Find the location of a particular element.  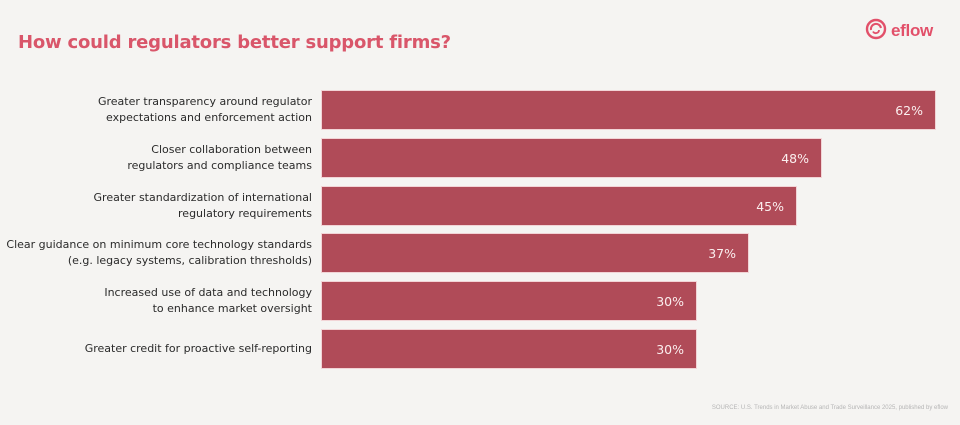

bar-value: 45% is located at coordinates (770, 206).